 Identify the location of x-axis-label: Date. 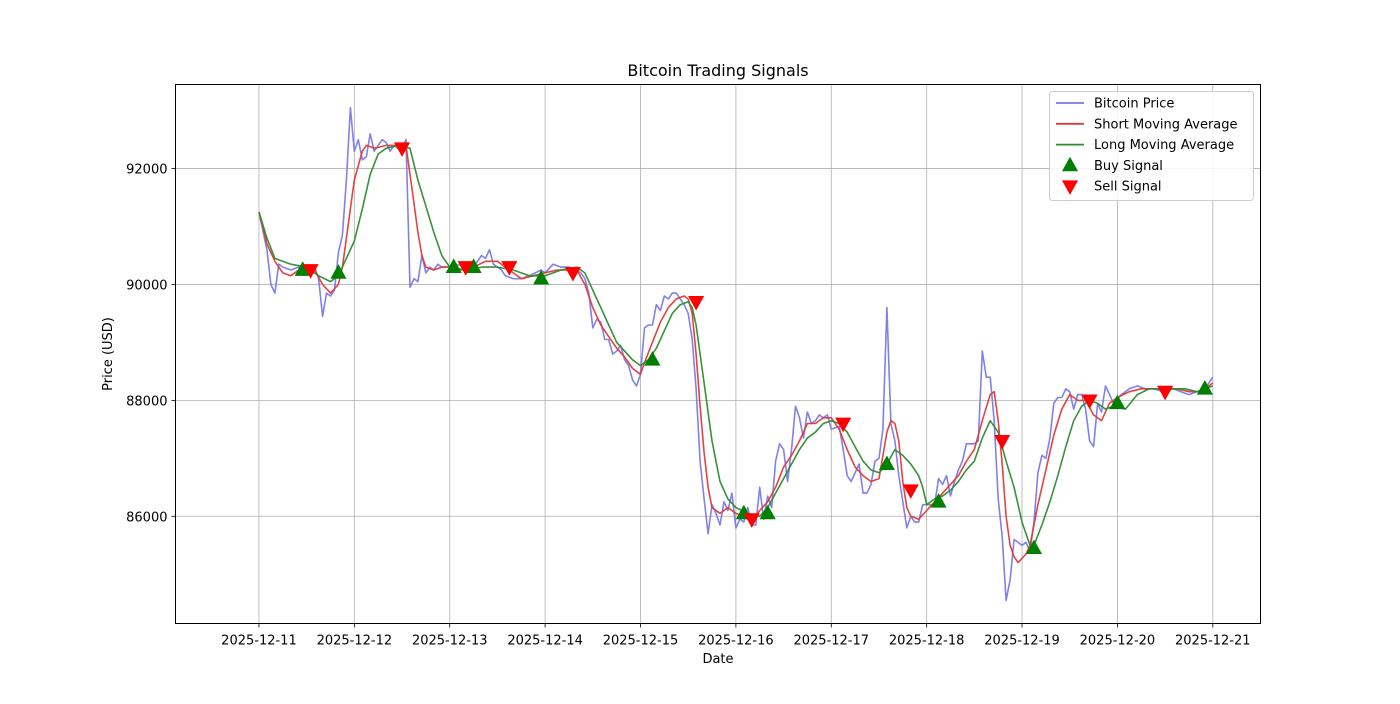
(717, 659).